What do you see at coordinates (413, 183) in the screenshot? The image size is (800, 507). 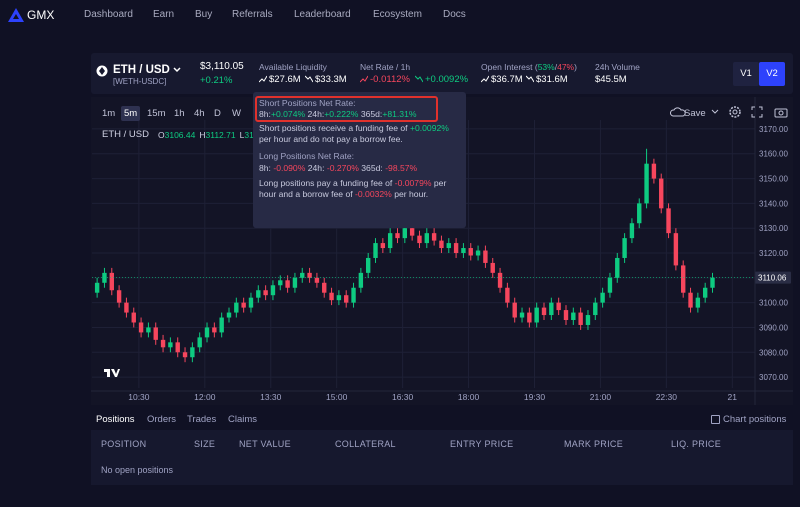 I see `note-value: -0.0079%` at bounding box center [413, 183].